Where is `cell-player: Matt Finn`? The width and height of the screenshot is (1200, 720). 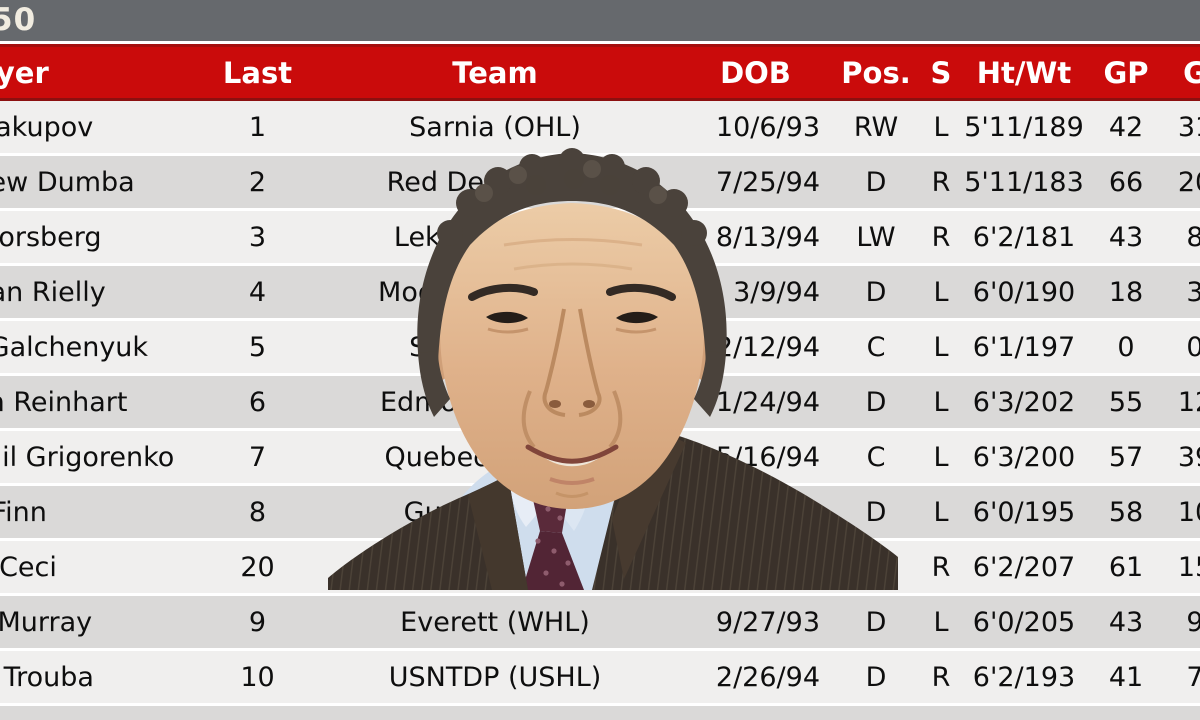 cell-player: Matt Finn is located at coordinates (85, 513).